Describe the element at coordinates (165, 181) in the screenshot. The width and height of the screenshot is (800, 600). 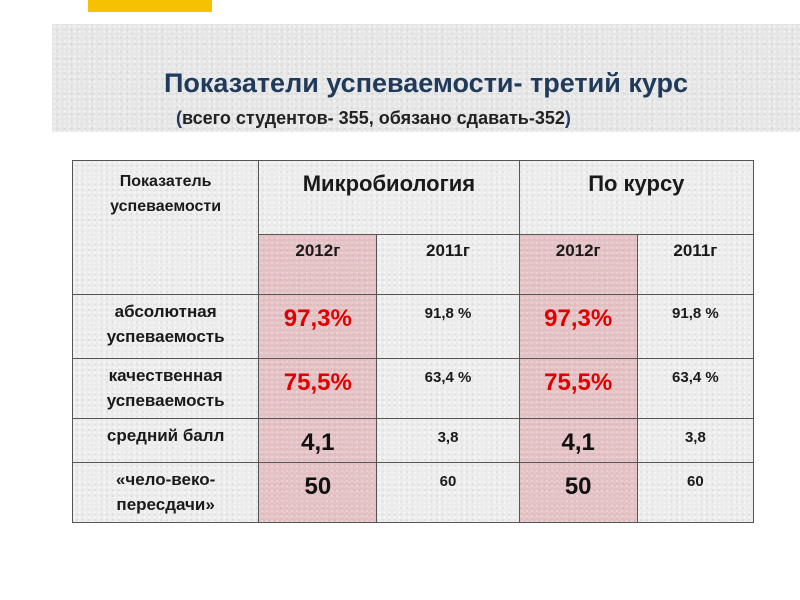
I see `indicator-header-line-1: Показатель` at that location.